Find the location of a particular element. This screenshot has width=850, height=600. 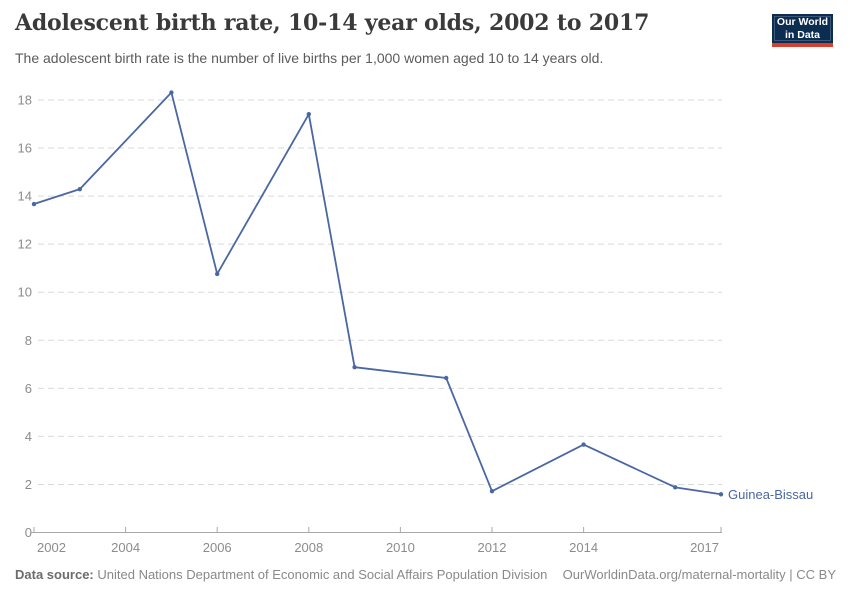

x-tick-label: 2010 is located at coordinates (400, 547).